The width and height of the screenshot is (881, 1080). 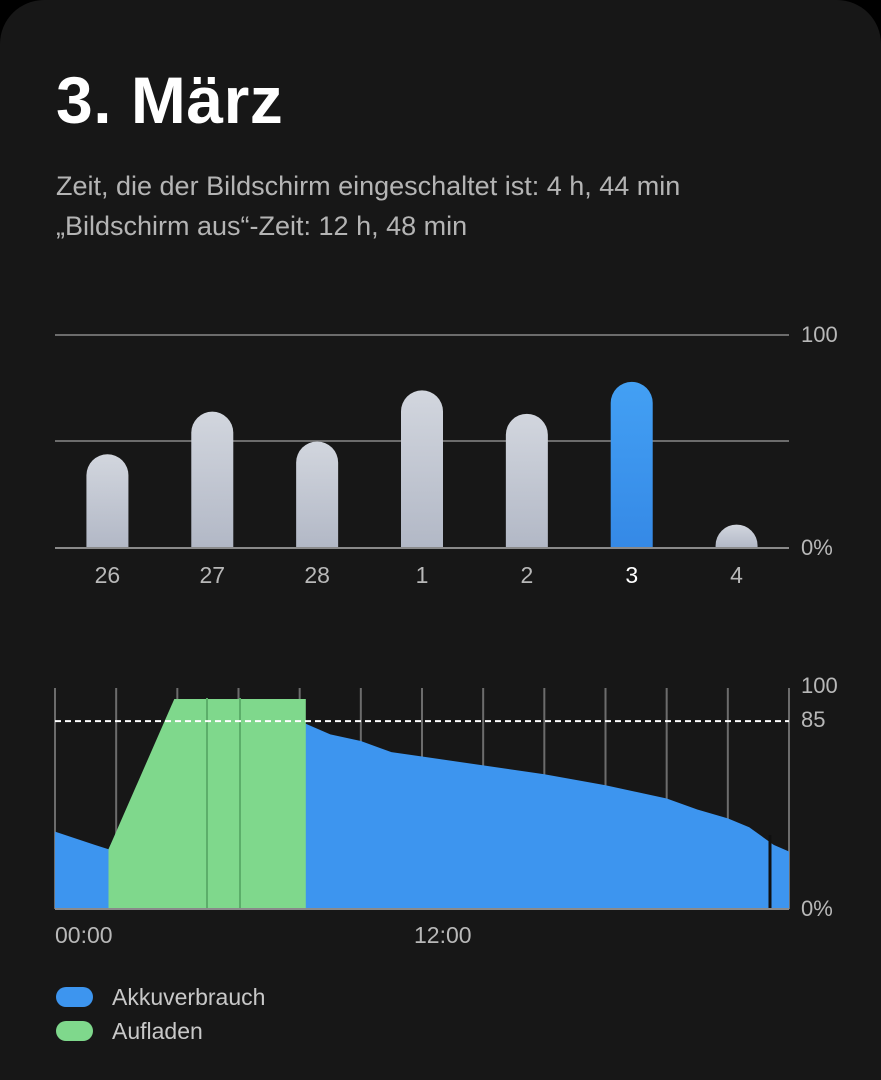 What do you see at coordinates (189, 997) in the screenshot?
I see `legend-usage-label: Akkuverbrauch` at bounding box center [189, 997].